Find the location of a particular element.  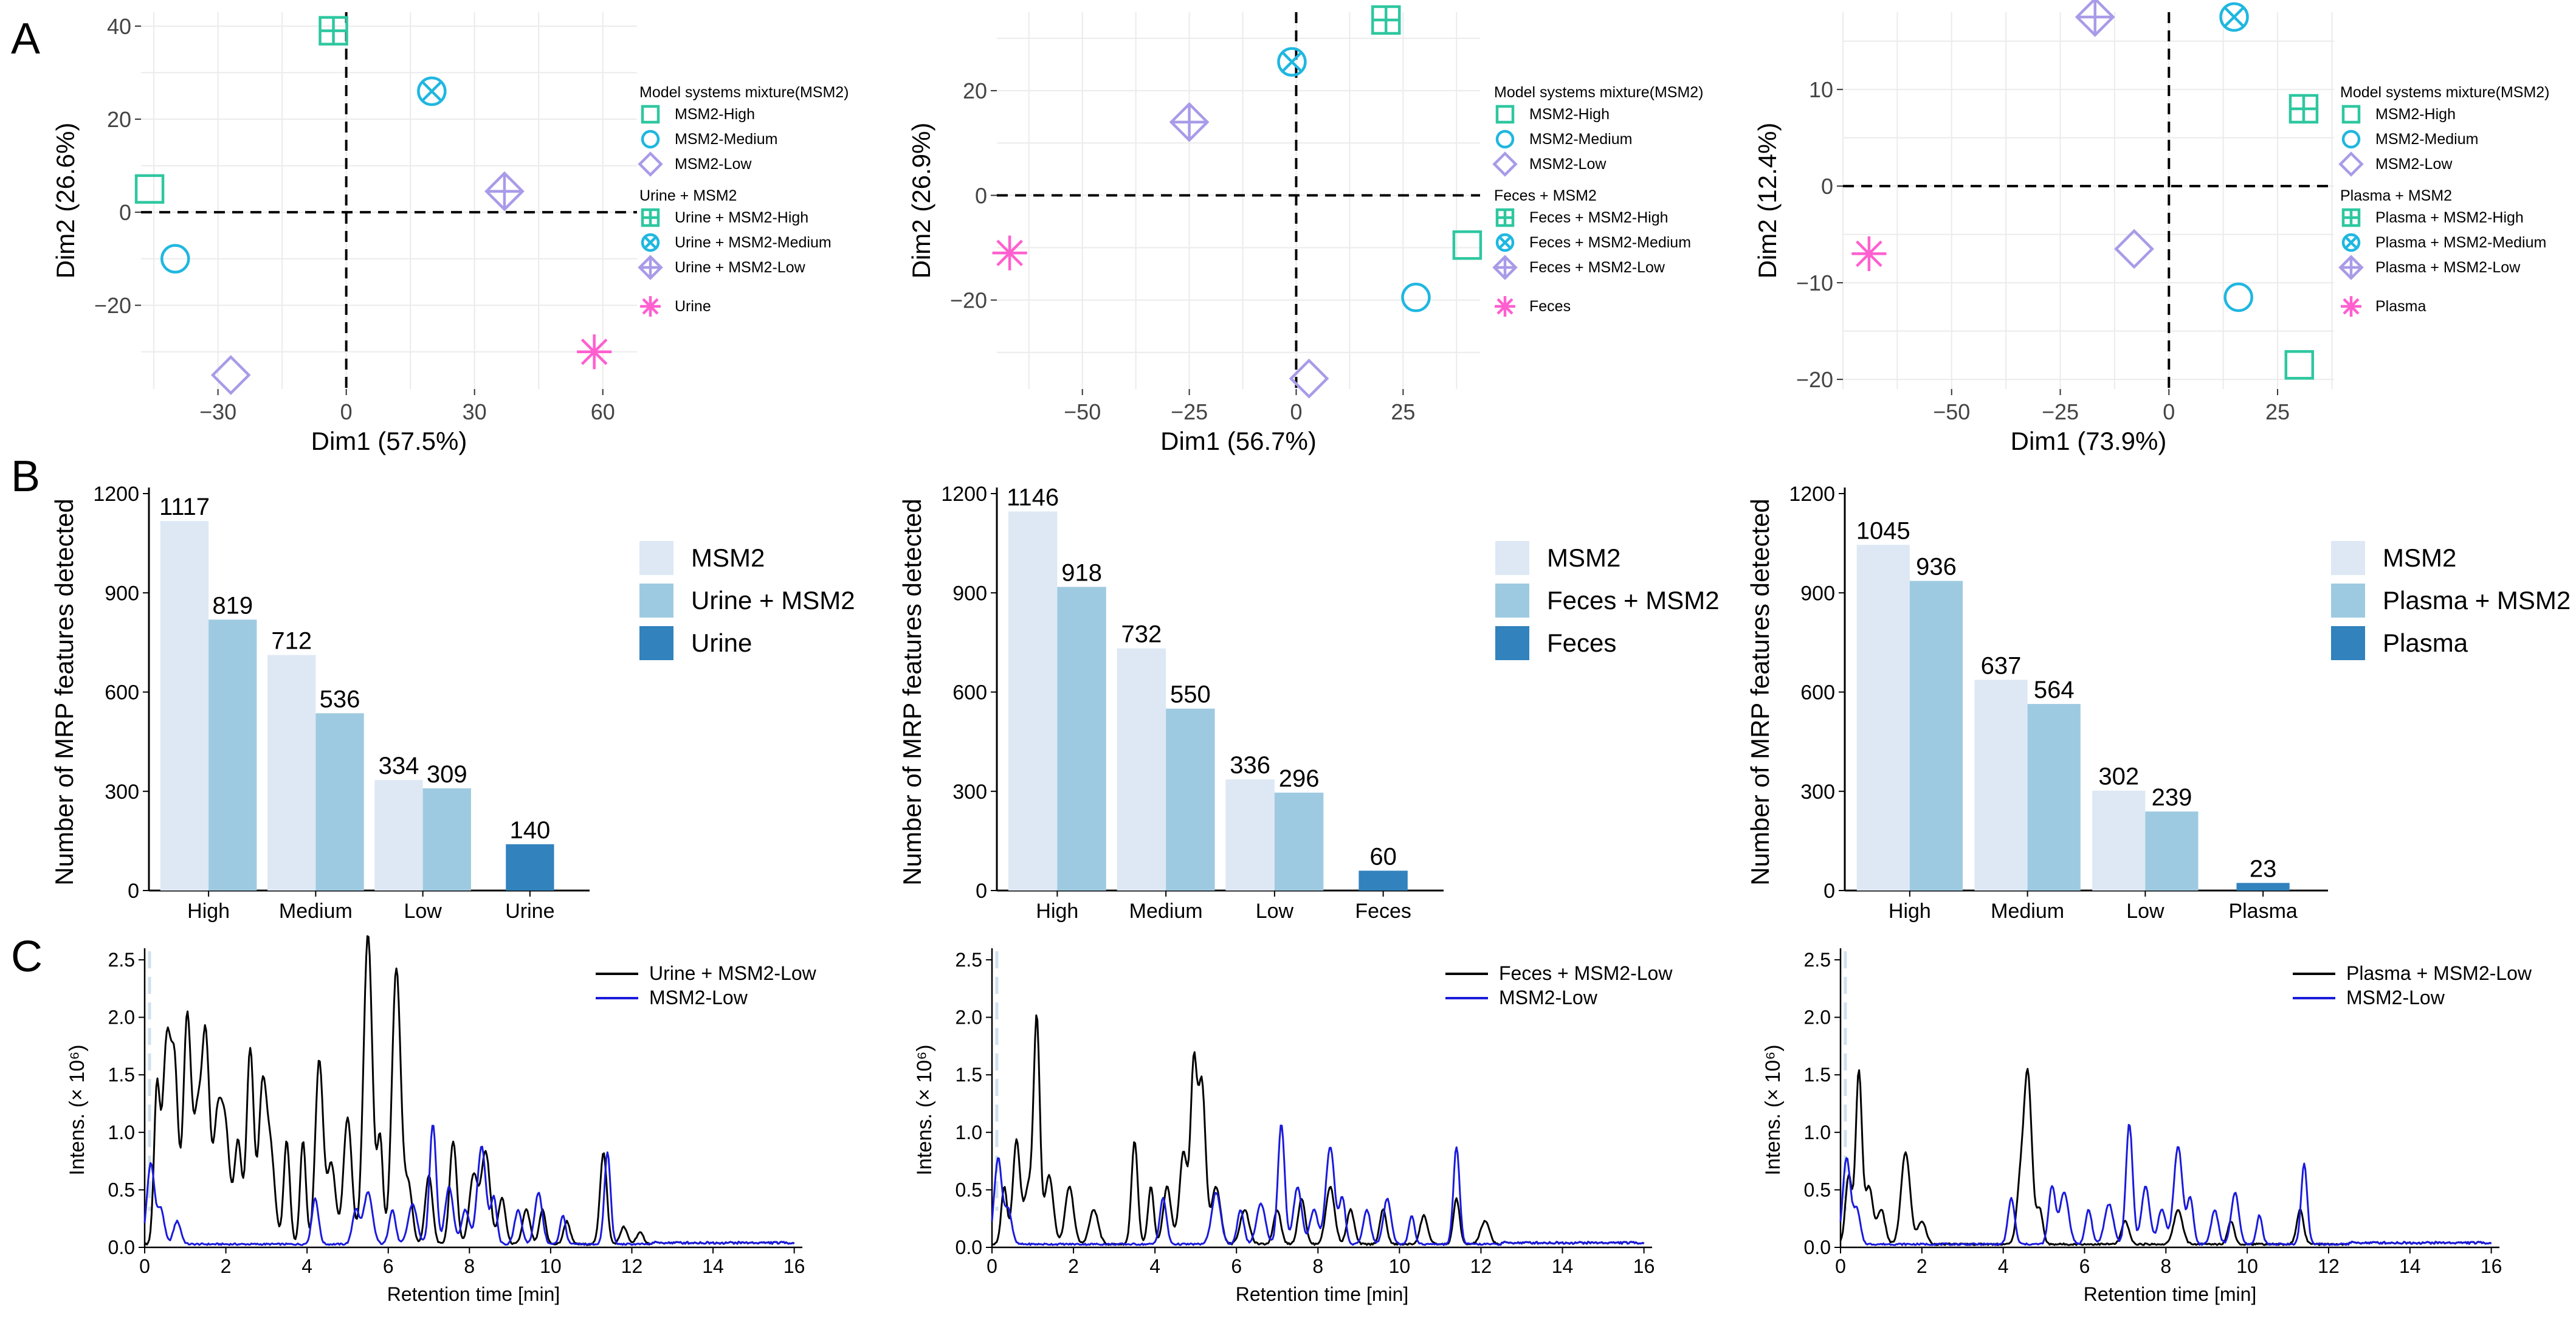

bar-value-label: 936 is located at coordinates (1936, 567).